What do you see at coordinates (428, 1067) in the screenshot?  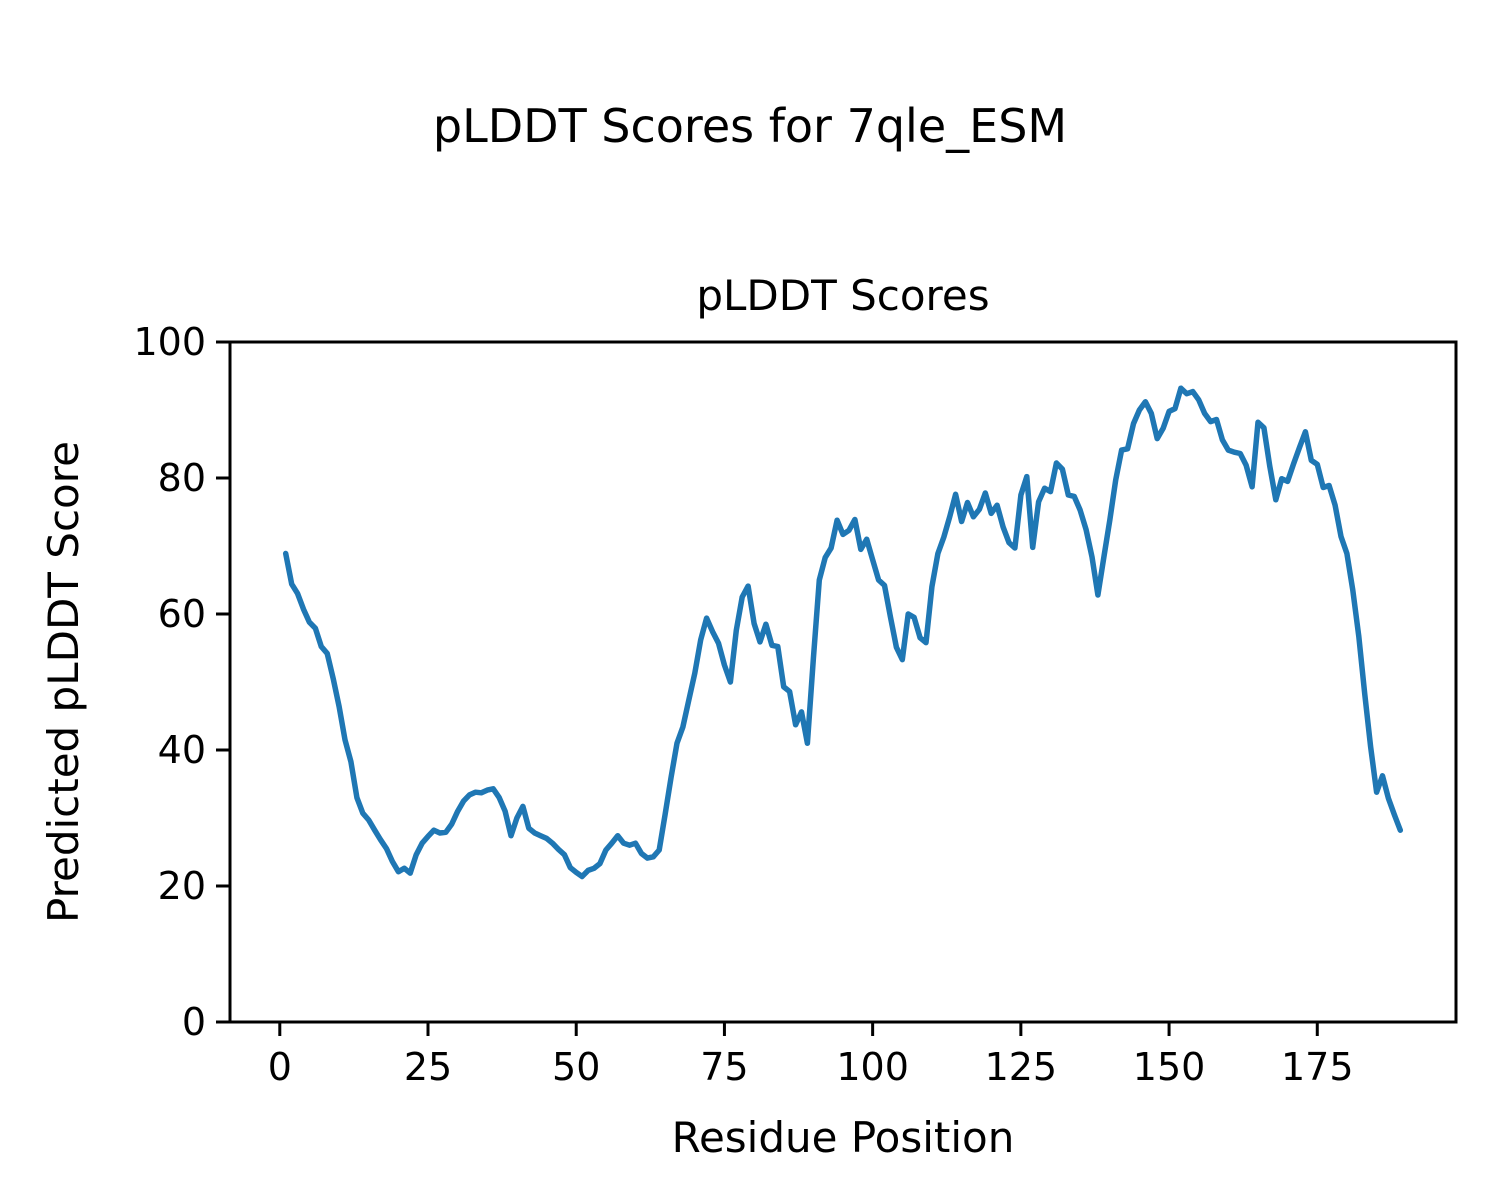 I see `x-tick-label: 25` at bounding box center [428, 1067].